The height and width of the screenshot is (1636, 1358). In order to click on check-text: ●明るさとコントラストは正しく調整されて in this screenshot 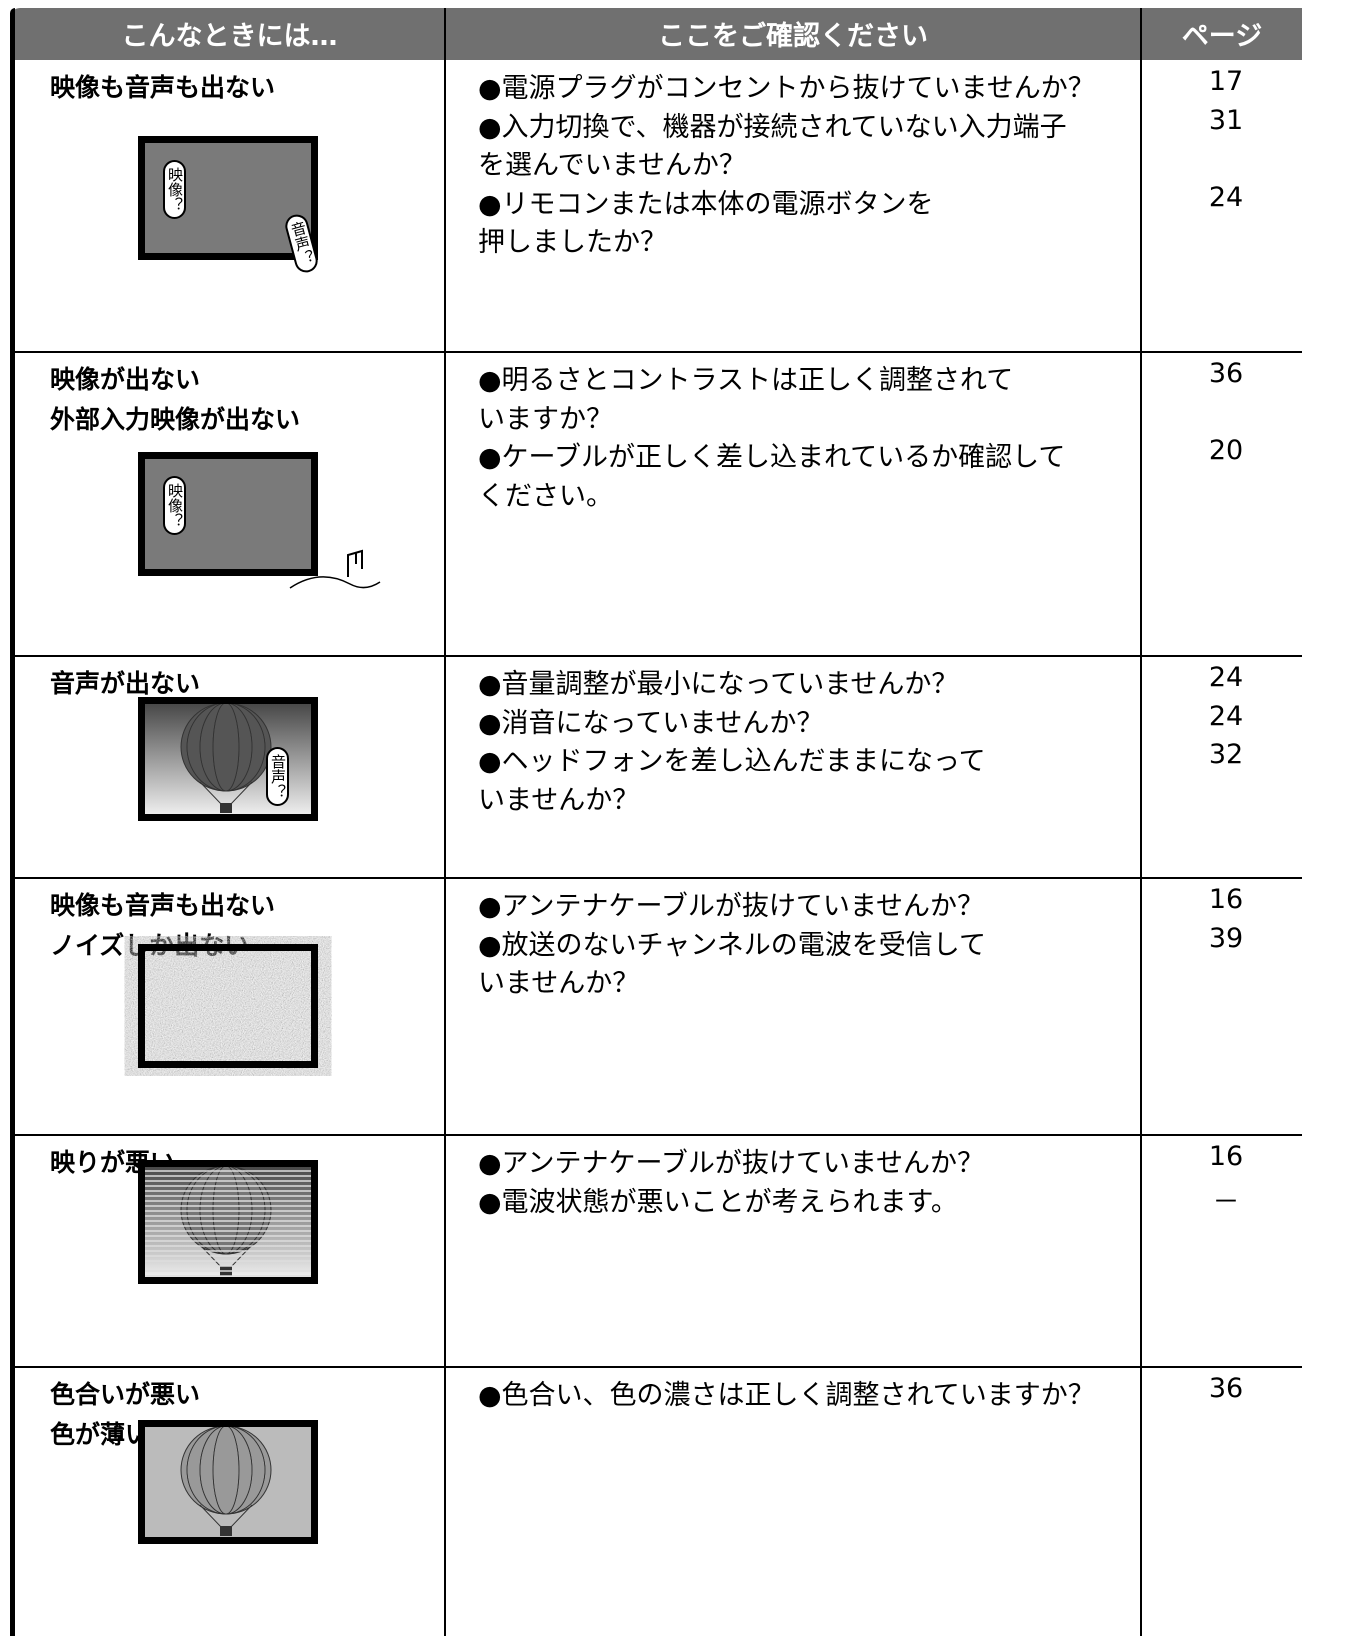, I will do `click(746, 380)`.